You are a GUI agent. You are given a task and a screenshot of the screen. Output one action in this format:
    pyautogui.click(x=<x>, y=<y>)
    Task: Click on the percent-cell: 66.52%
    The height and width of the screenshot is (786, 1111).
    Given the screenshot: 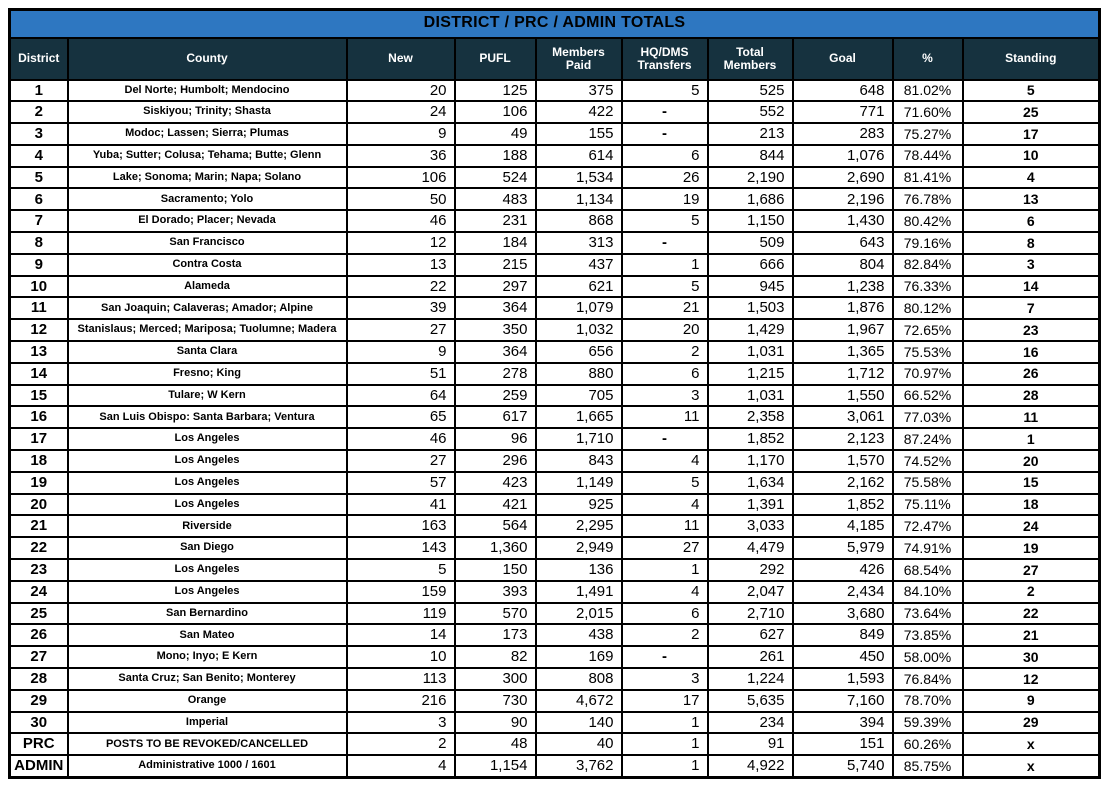 What is the action you would take?
    pyautogui.click(x=927, y=395)
    